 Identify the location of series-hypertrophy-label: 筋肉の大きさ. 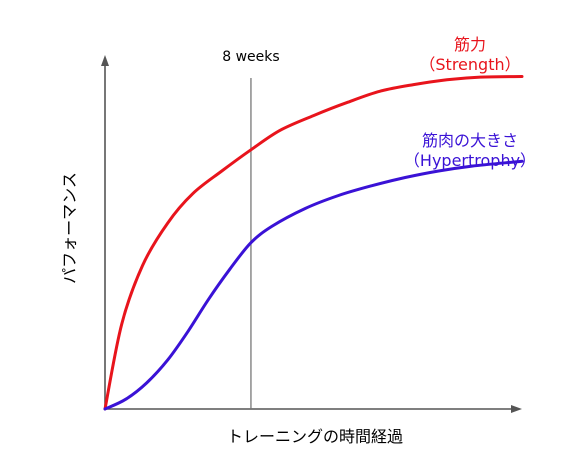
(470, 140).